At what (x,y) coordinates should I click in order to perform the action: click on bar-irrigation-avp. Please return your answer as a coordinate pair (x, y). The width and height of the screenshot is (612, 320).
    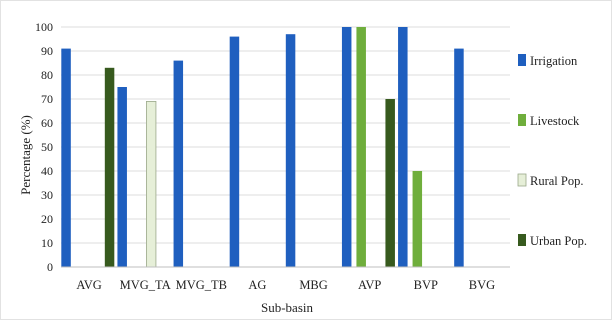
    Looking at the image, I should click on (346, 147).